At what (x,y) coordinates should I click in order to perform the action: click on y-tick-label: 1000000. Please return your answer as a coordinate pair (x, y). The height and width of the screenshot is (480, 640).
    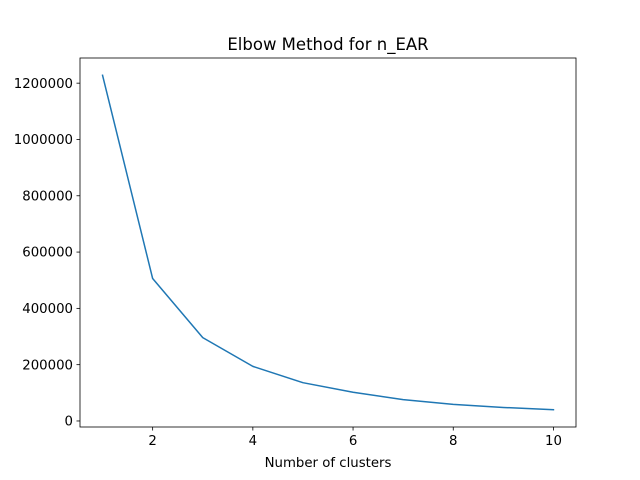
    Looking at the image, I should click on (43, 140).